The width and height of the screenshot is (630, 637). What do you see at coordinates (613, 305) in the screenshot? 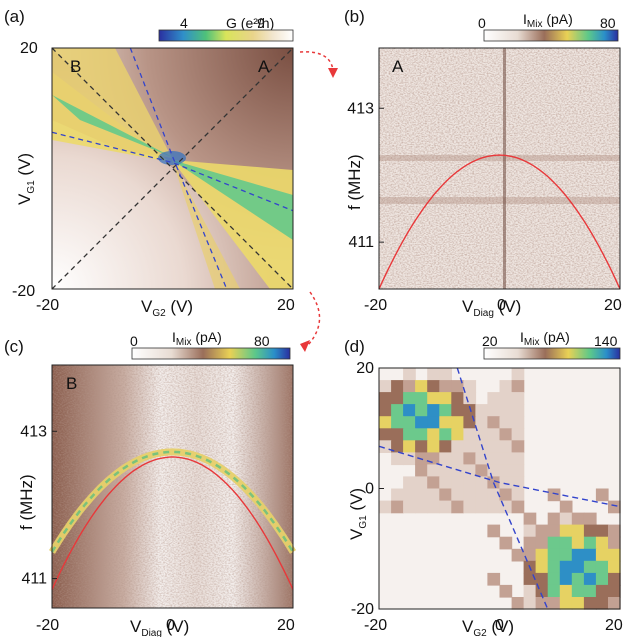
I see `panel-b-xtick-right: 20` at bounding box center [613, 305].